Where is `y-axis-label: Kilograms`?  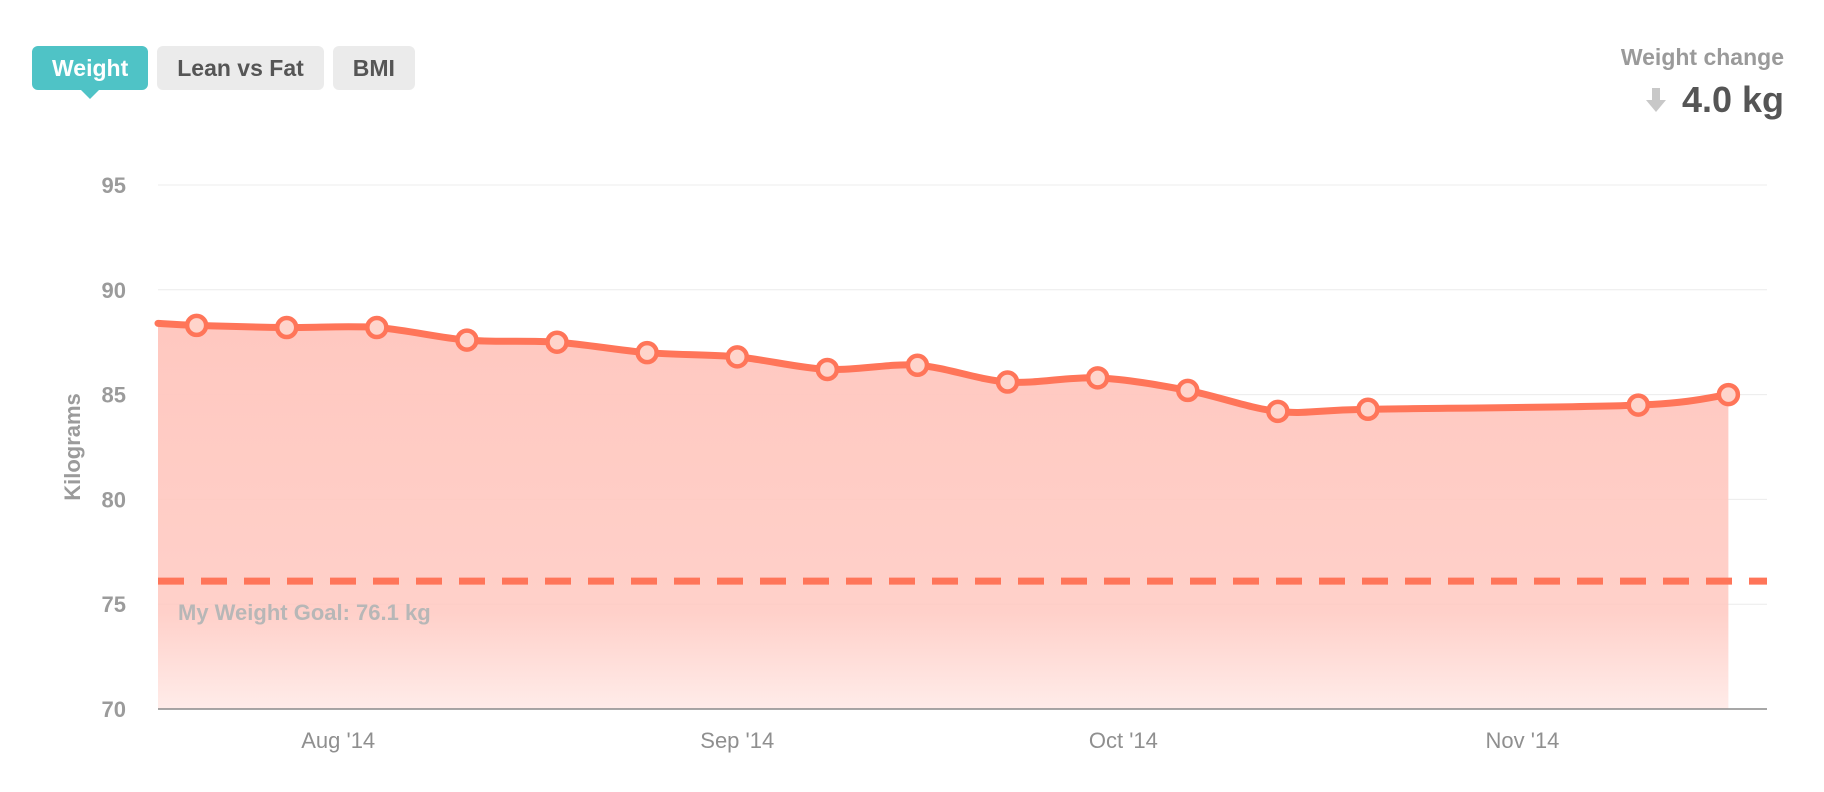
y-axis-label: Kilograms is located at coordinates (72, 447).